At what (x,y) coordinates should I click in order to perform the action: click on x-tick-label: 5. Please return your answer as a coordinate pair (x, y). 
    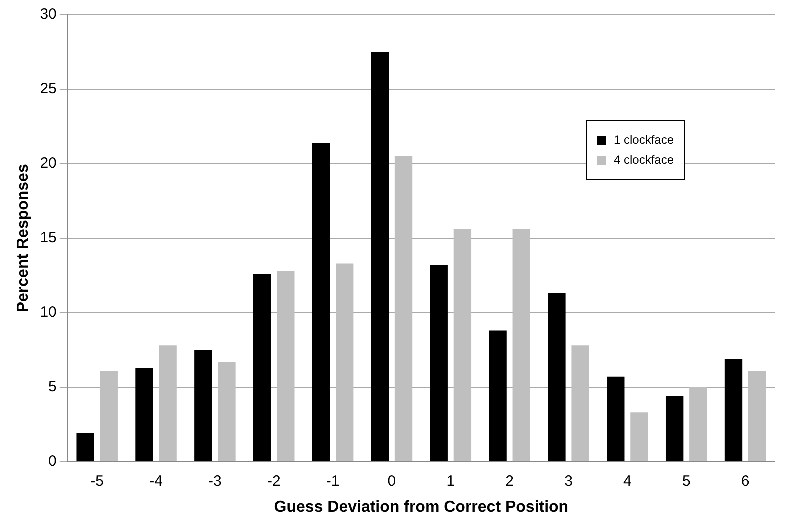
    Looking at the image, I should click on (686, 481).